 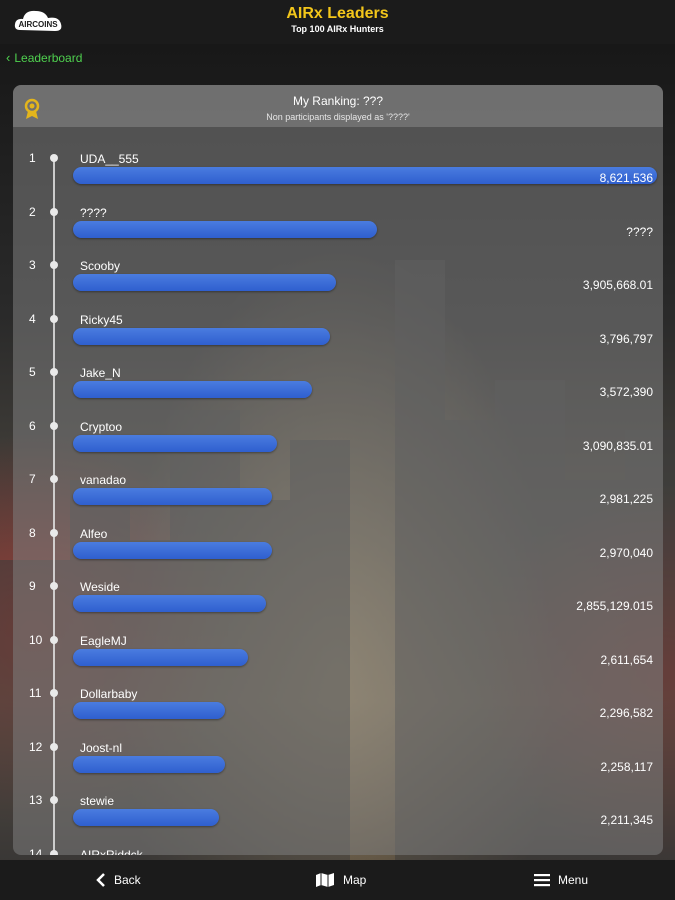 What do you see at coordinates (127, 880) in the screenshot?
I see `back-button-label: Back` at bounding box center [127, 880].